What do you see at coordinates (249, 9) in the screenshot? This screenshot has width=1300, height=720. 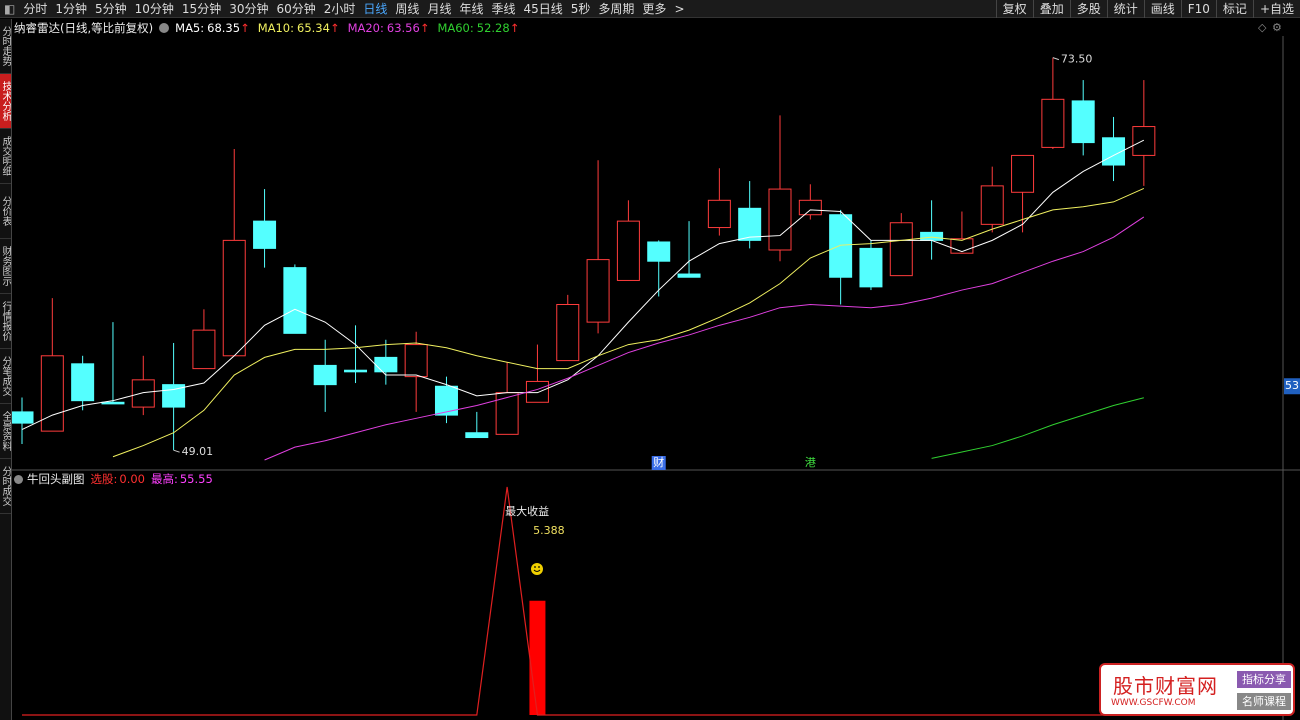 I see `period-tab: 30分钟` at bounding box center [249, 9].